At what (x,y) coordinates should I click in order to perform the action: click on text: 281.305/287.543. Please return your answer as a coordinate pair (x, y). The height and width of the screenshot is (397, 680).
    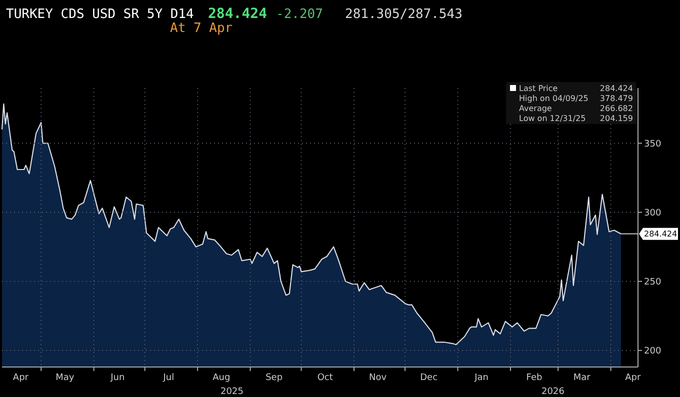
    Looking at the image, I should click on (403, 14).